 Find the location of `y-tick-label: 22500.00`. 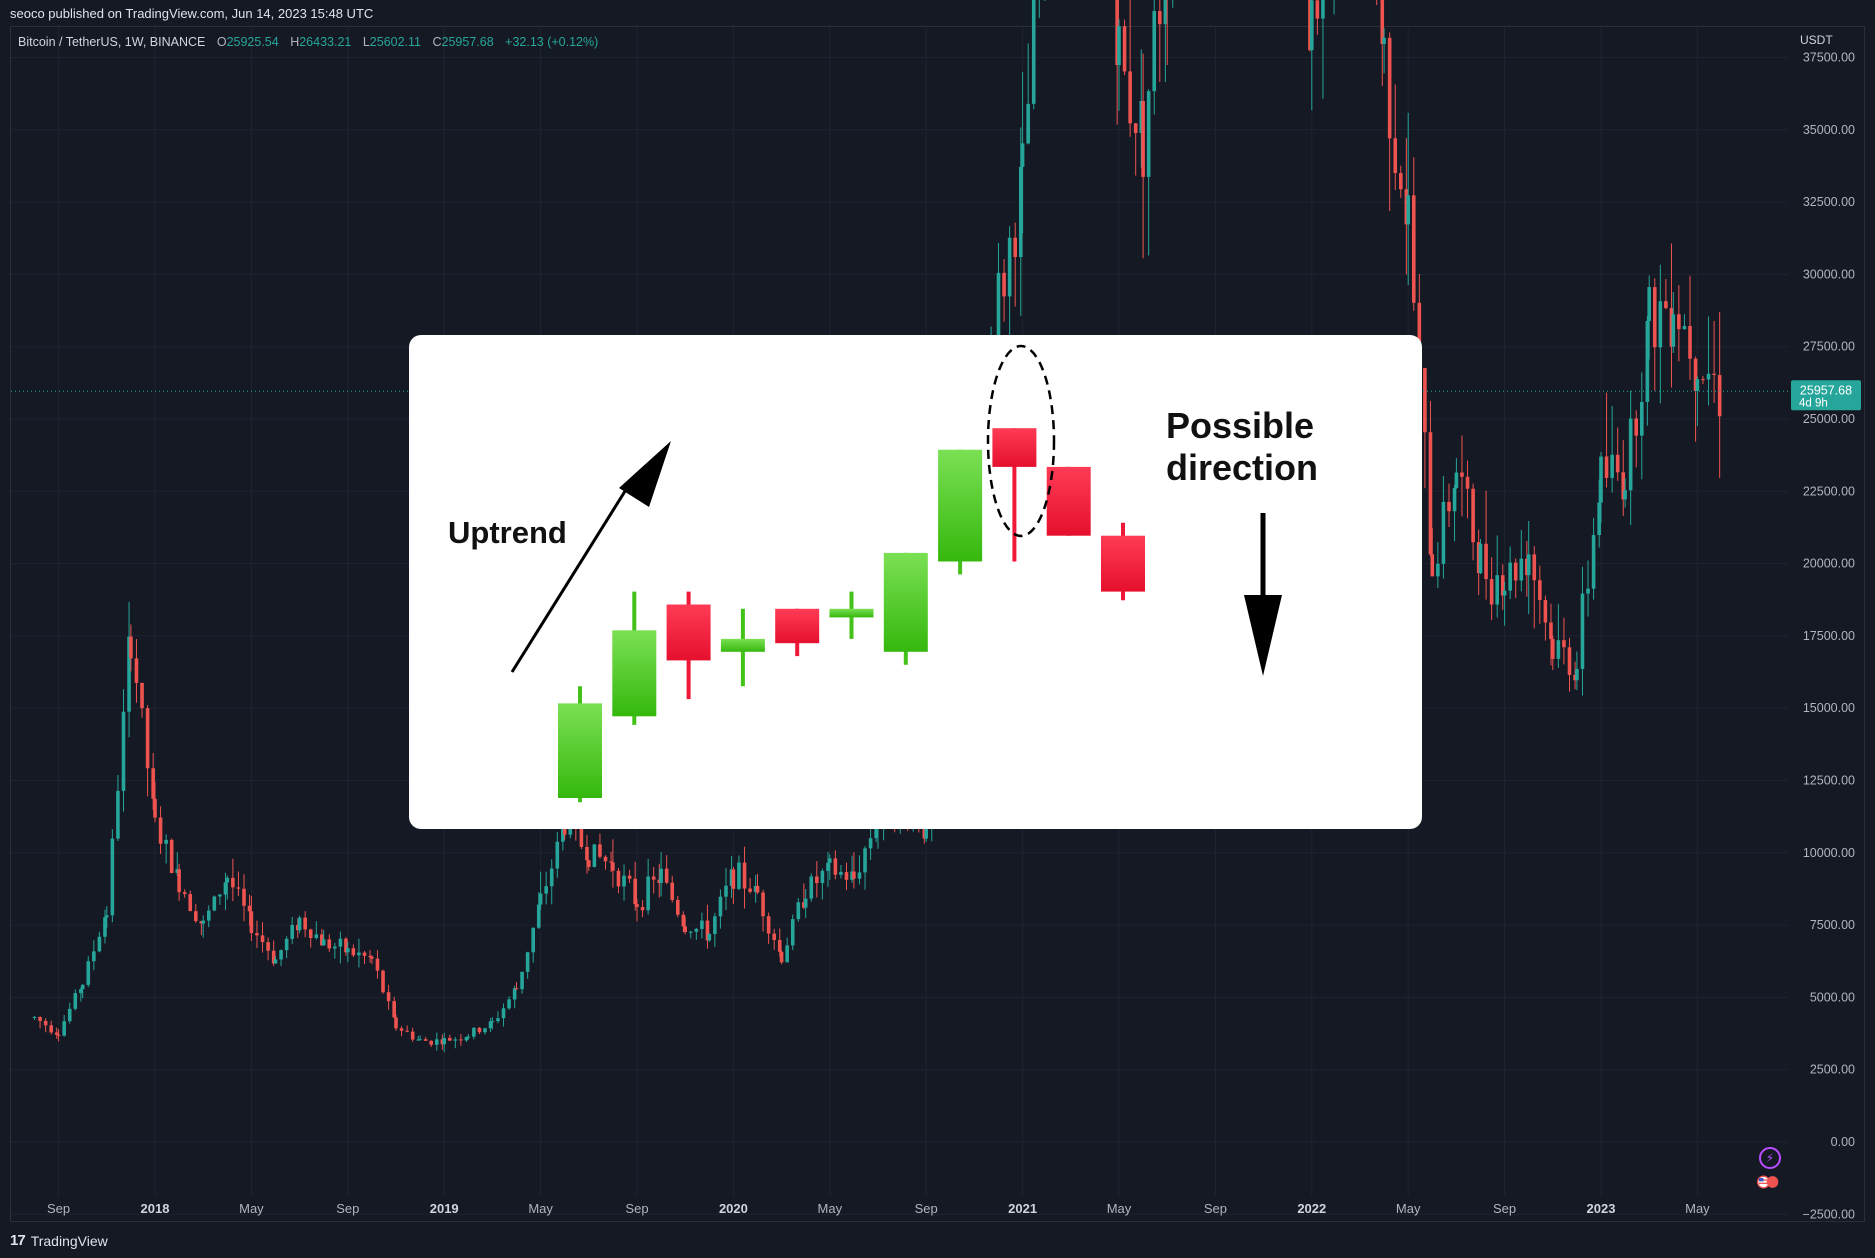

y-tick-label: 22500.00 is located at coordinates (1829, 491).